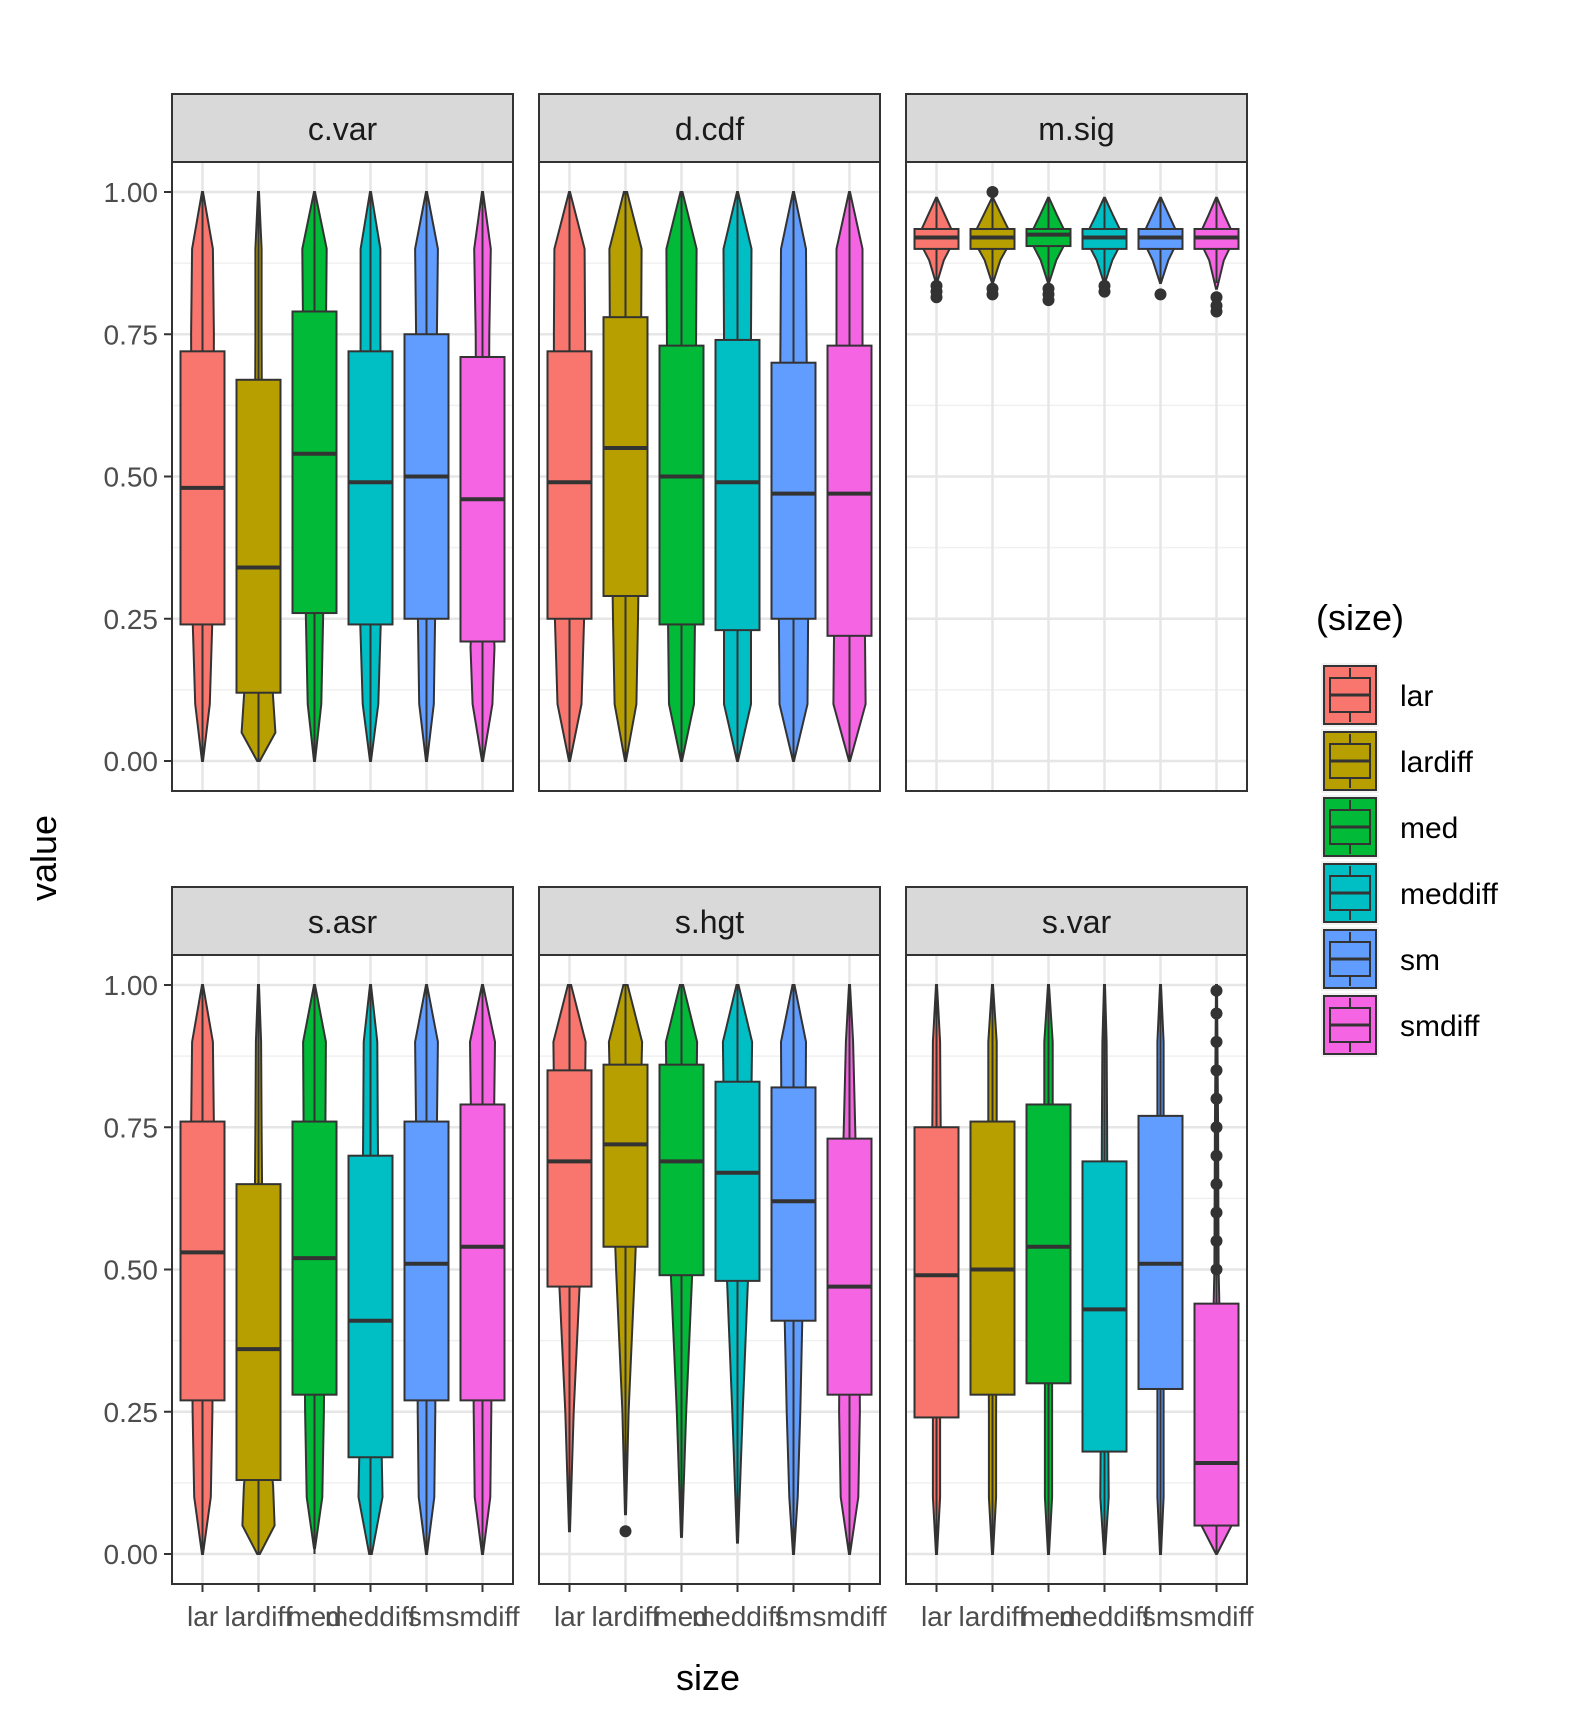 This screenshot has width=1574, height=1718. What do you see at coordinates (1077, 922) in the screenshot?
I see `facet-strip-label: s.var` at bounding box center [1077, 922].